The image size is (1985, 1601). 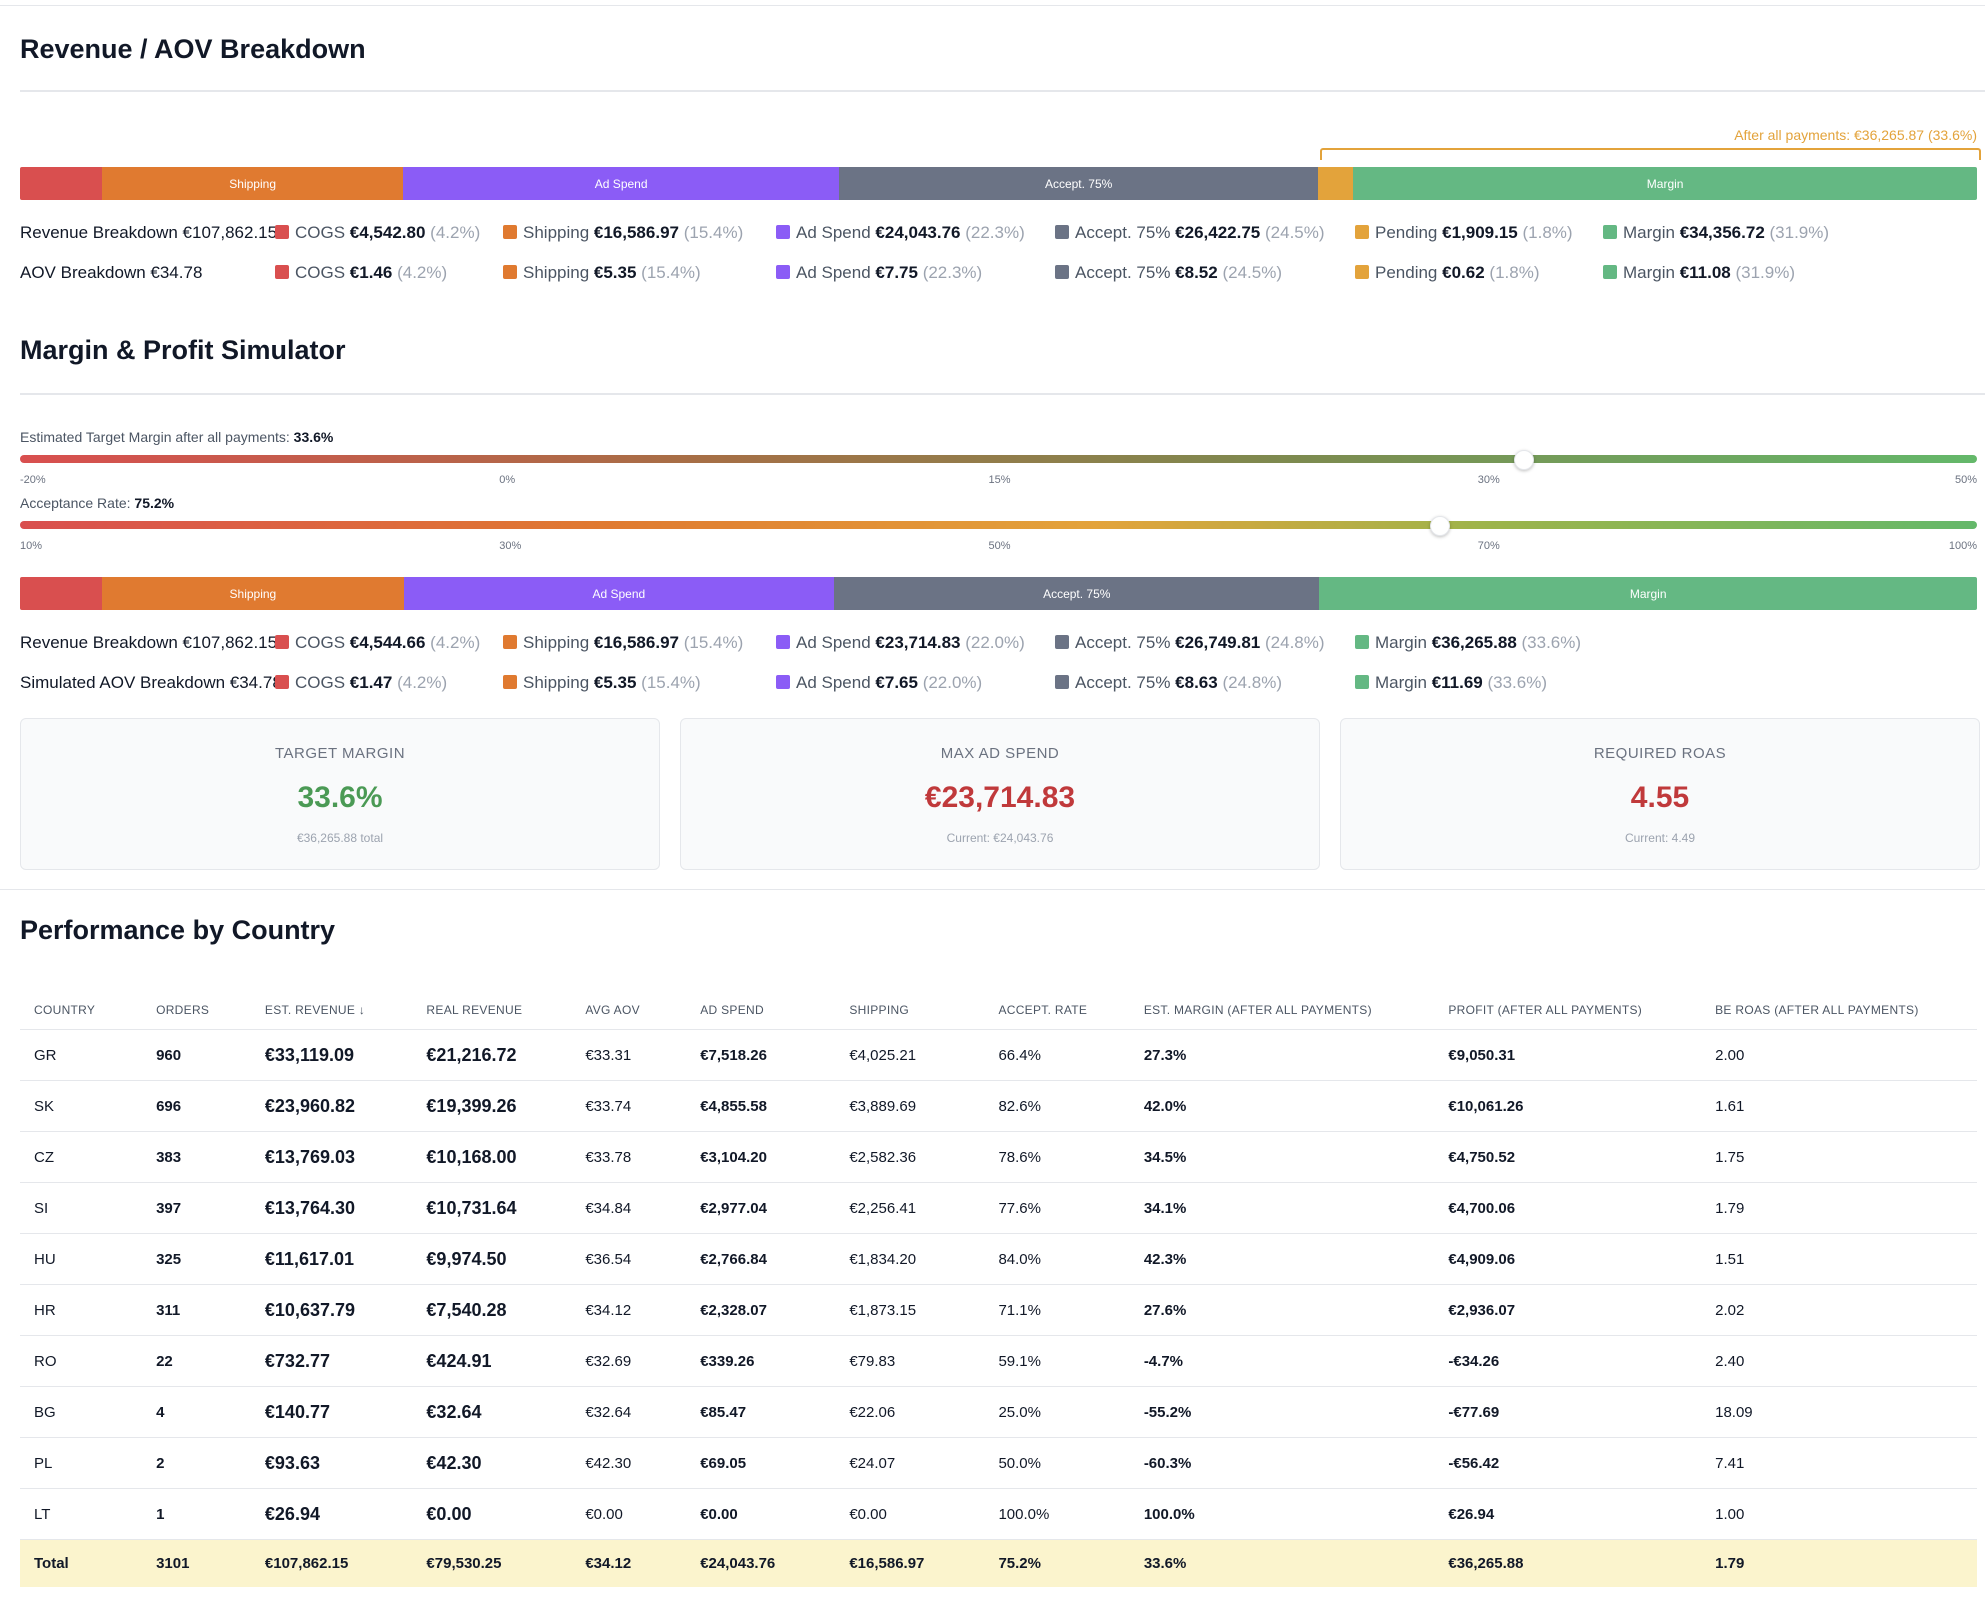 What do you see at coordinates (154, 503) in the screenshot?
I see `acceptance-slider-value: 75.2%` at bounding box center [154, 503].